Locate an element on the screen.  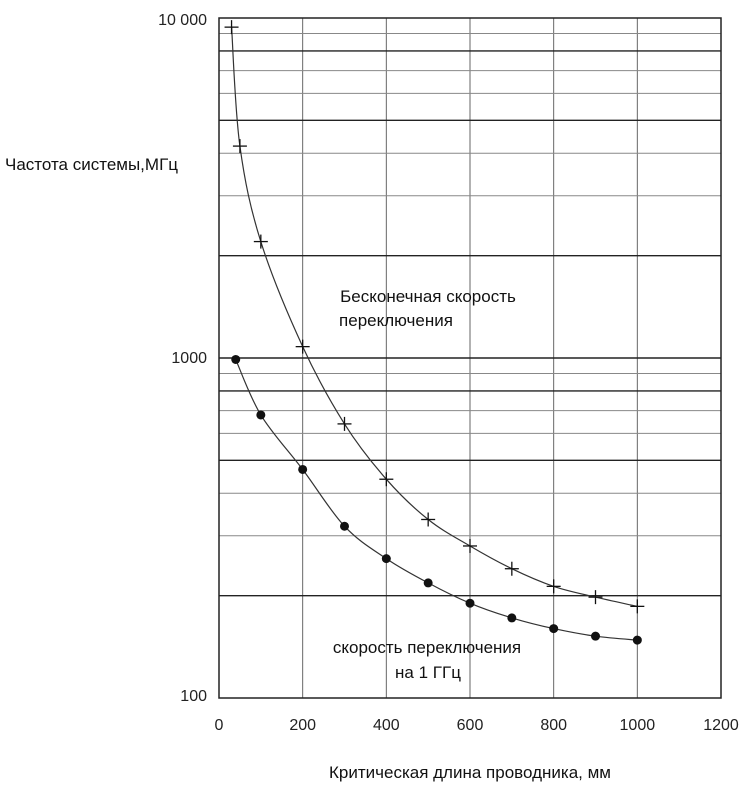
x-tick-label: 1000 is located at coordinates (638, 725).